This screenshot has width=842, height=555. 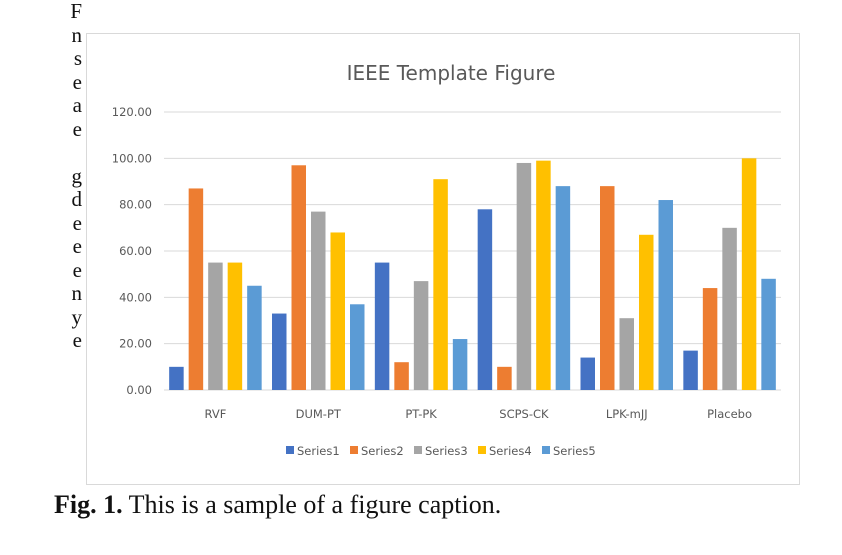 What do you see at coordinates (665, 295) in the screenshot?
I see `bar-series5-lpk-mjj` at bounding box center [665, 295].